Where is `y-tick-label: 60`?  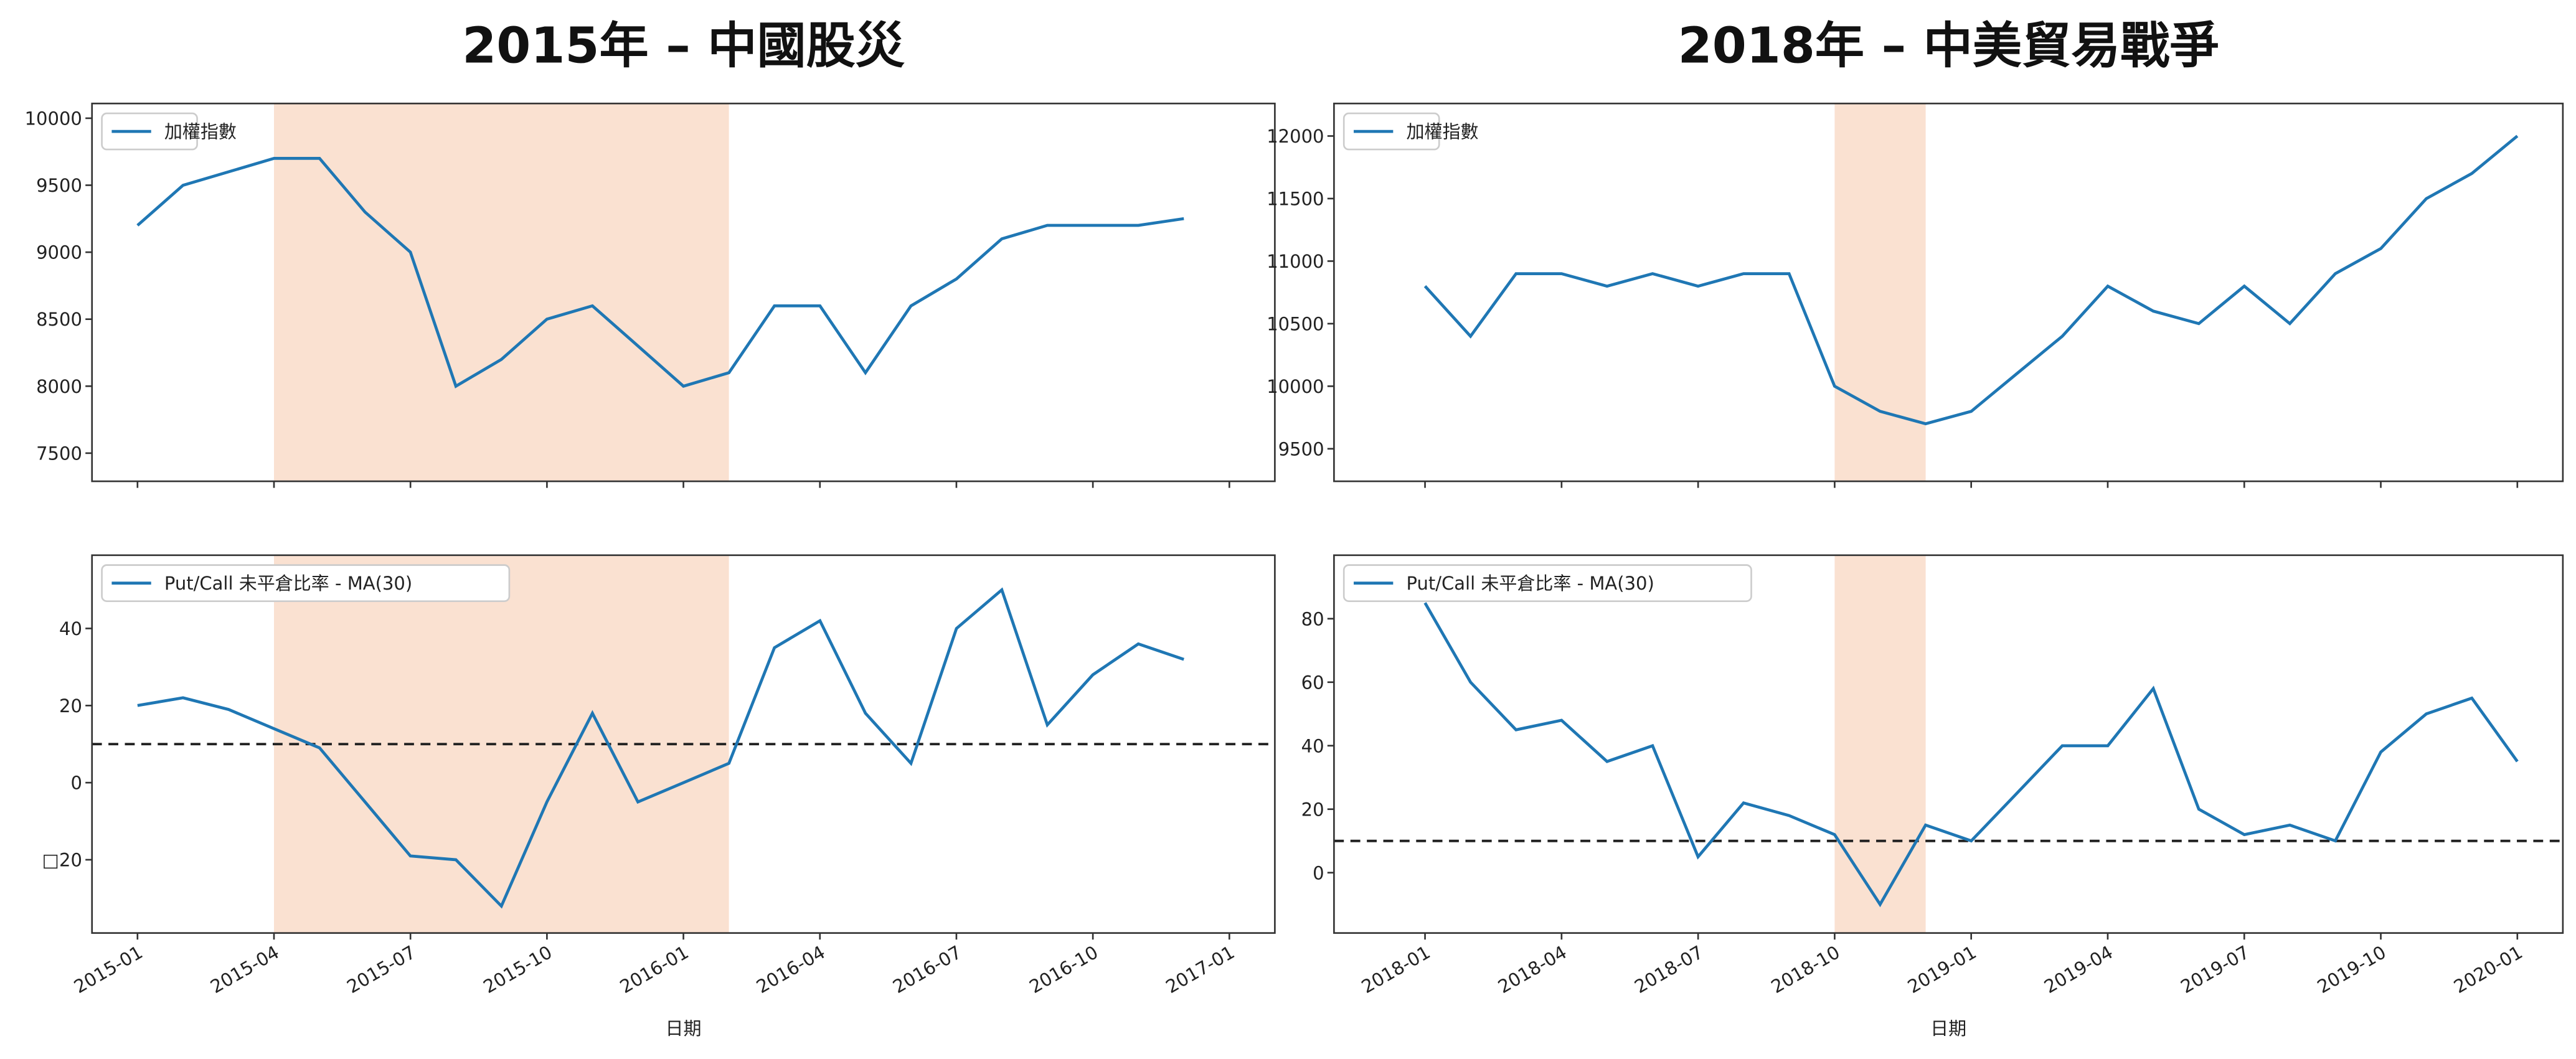 y-tick-label: 60 is located at coordinates (1313, 682).